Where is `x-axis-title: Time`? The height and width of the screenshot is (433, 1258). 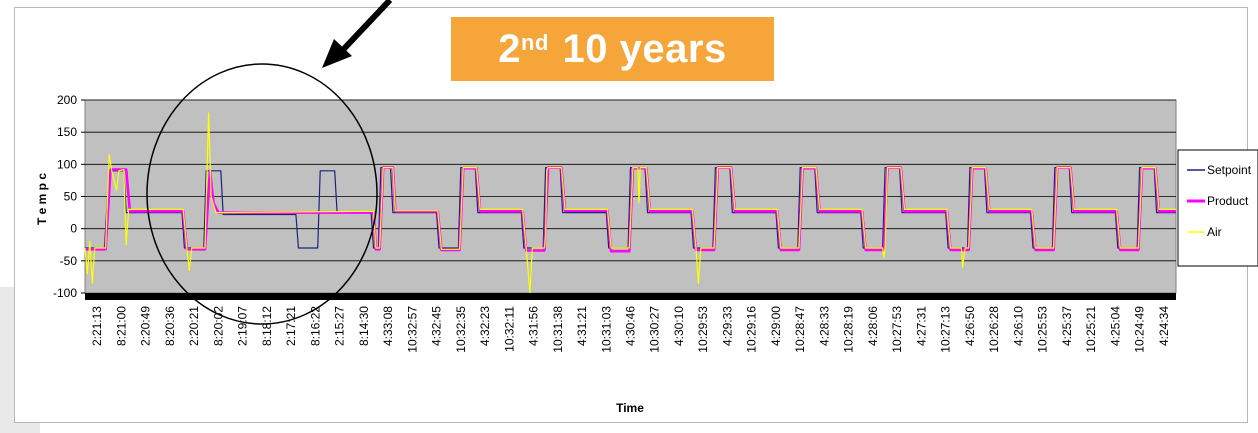
x-axis-title: Time is located at coordinates (630, 408).